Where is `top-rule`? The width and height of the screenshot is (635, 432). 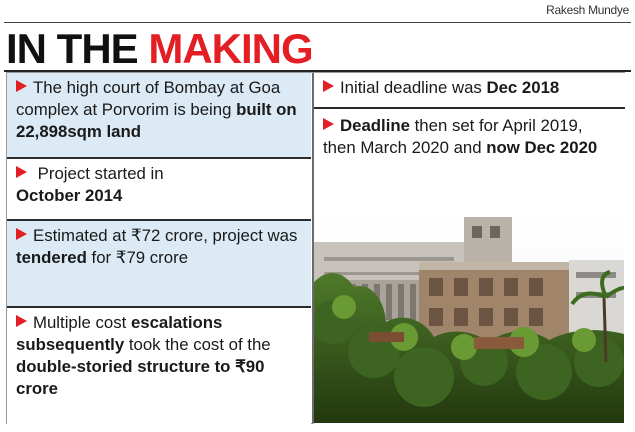
top-rule is located at coordinates (317, 22).